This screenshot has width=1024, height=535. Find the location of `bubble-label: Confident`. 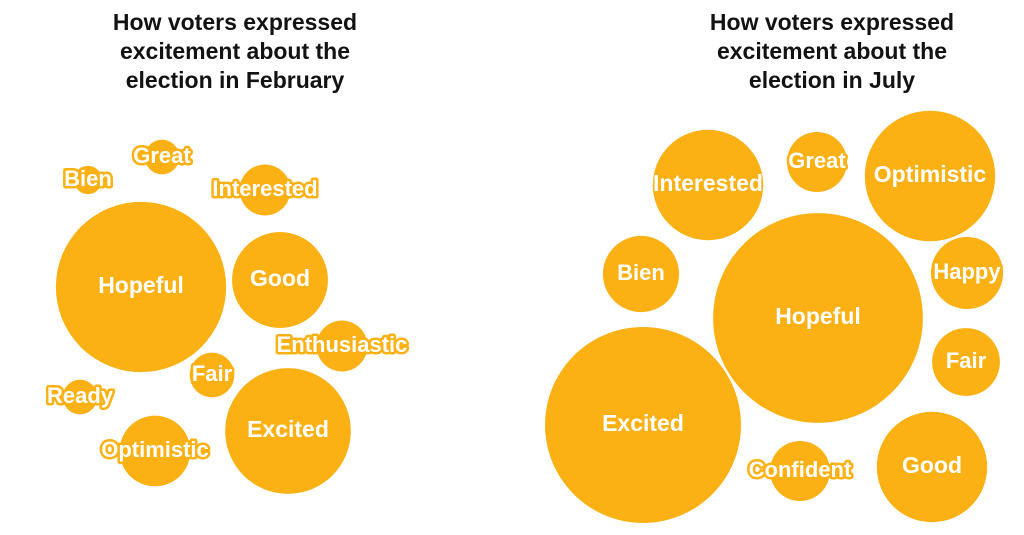

bubble-label: Confident is located at coordinates (800, 469).